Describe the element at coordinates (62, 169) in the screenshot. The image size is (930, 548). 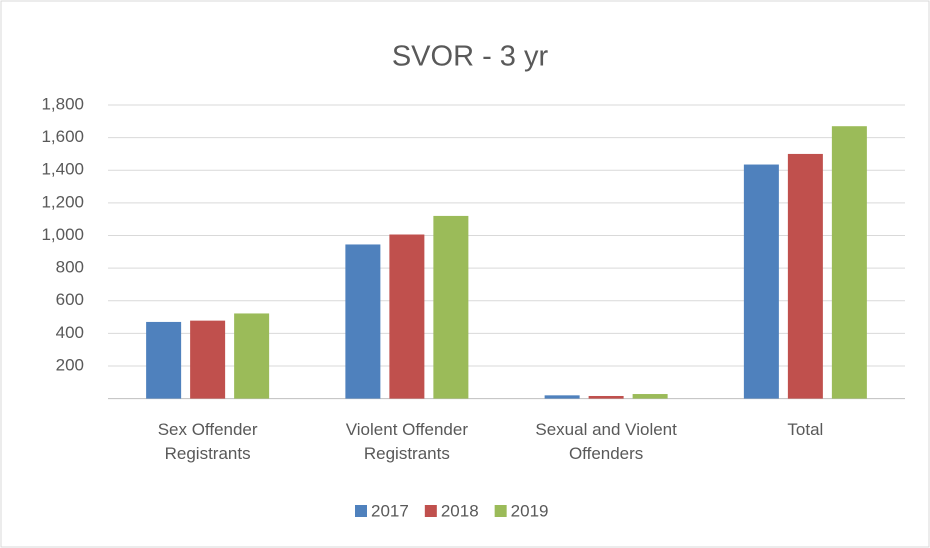
I see `y-tick-label: 1,400` at that location.